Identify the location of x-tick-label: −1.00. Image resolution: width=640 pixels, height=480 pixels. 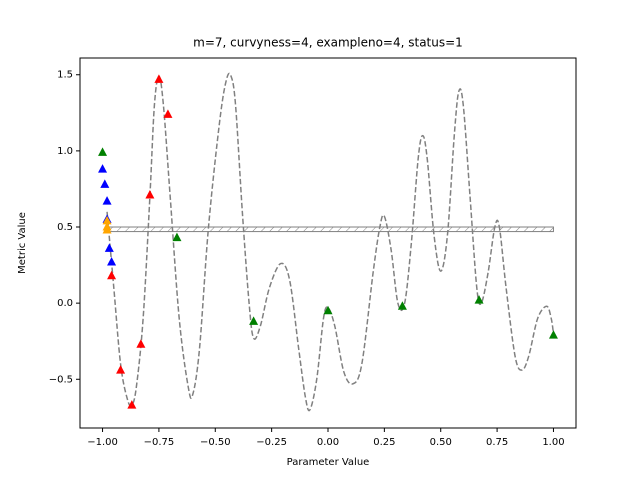
(102, 442).